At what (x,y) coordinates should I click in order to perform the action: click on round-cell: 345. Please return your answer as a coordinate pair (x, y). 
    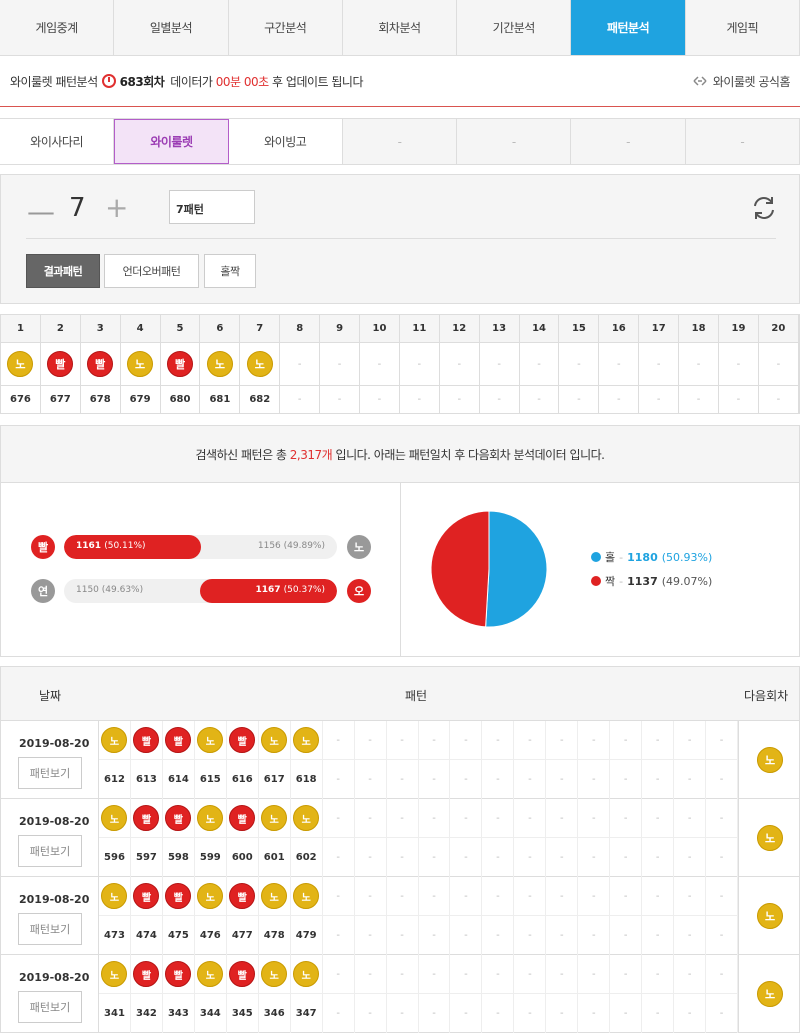
    Looking at the image, I should click on (243, 1013).